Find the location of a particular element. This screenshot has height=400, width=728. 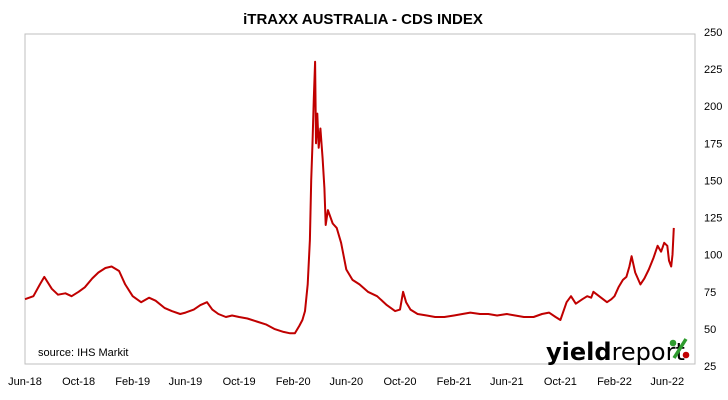

y-tick-label: 25 is located at coordinates (710, 367).